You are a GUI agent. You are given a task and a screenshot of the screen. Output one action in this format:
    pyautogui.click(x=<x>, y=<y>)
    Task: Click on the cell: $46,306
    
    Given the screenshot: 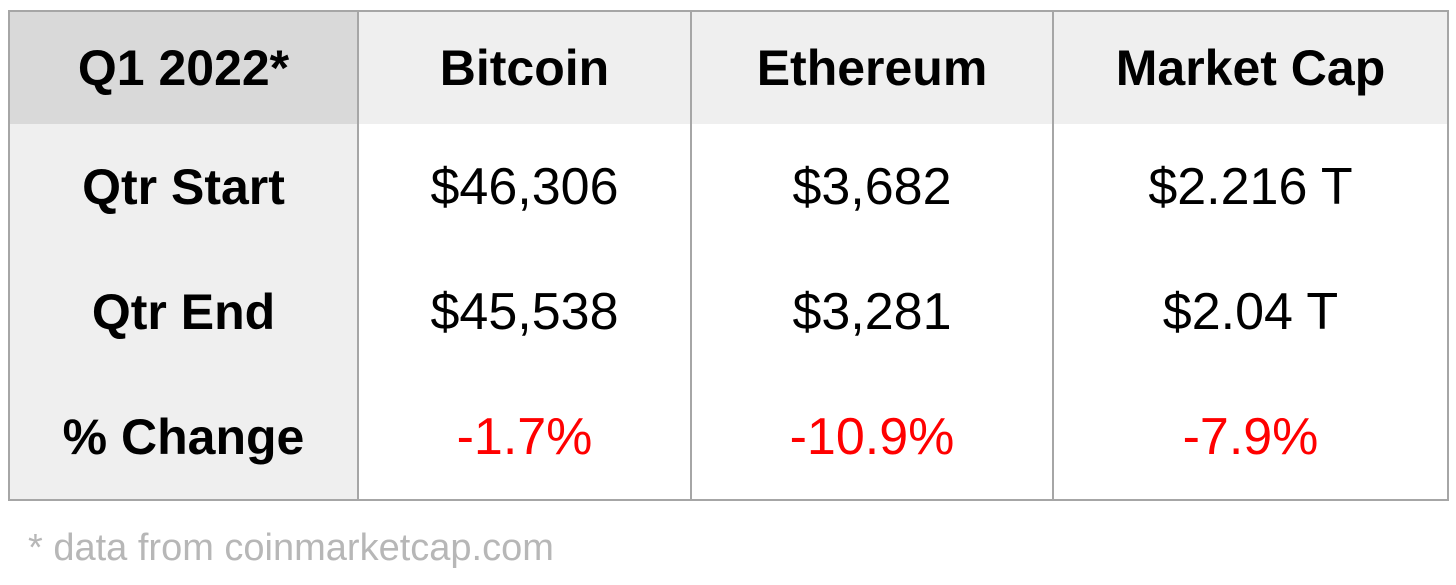 What is the action you would take?
    pyautogui.click(x=524, y=186)
    